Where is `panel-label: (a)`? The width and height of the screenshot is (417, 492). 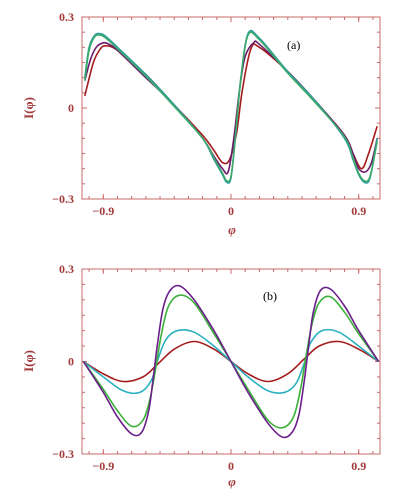
panel-label: (a) is located at coordinates (293, 45).